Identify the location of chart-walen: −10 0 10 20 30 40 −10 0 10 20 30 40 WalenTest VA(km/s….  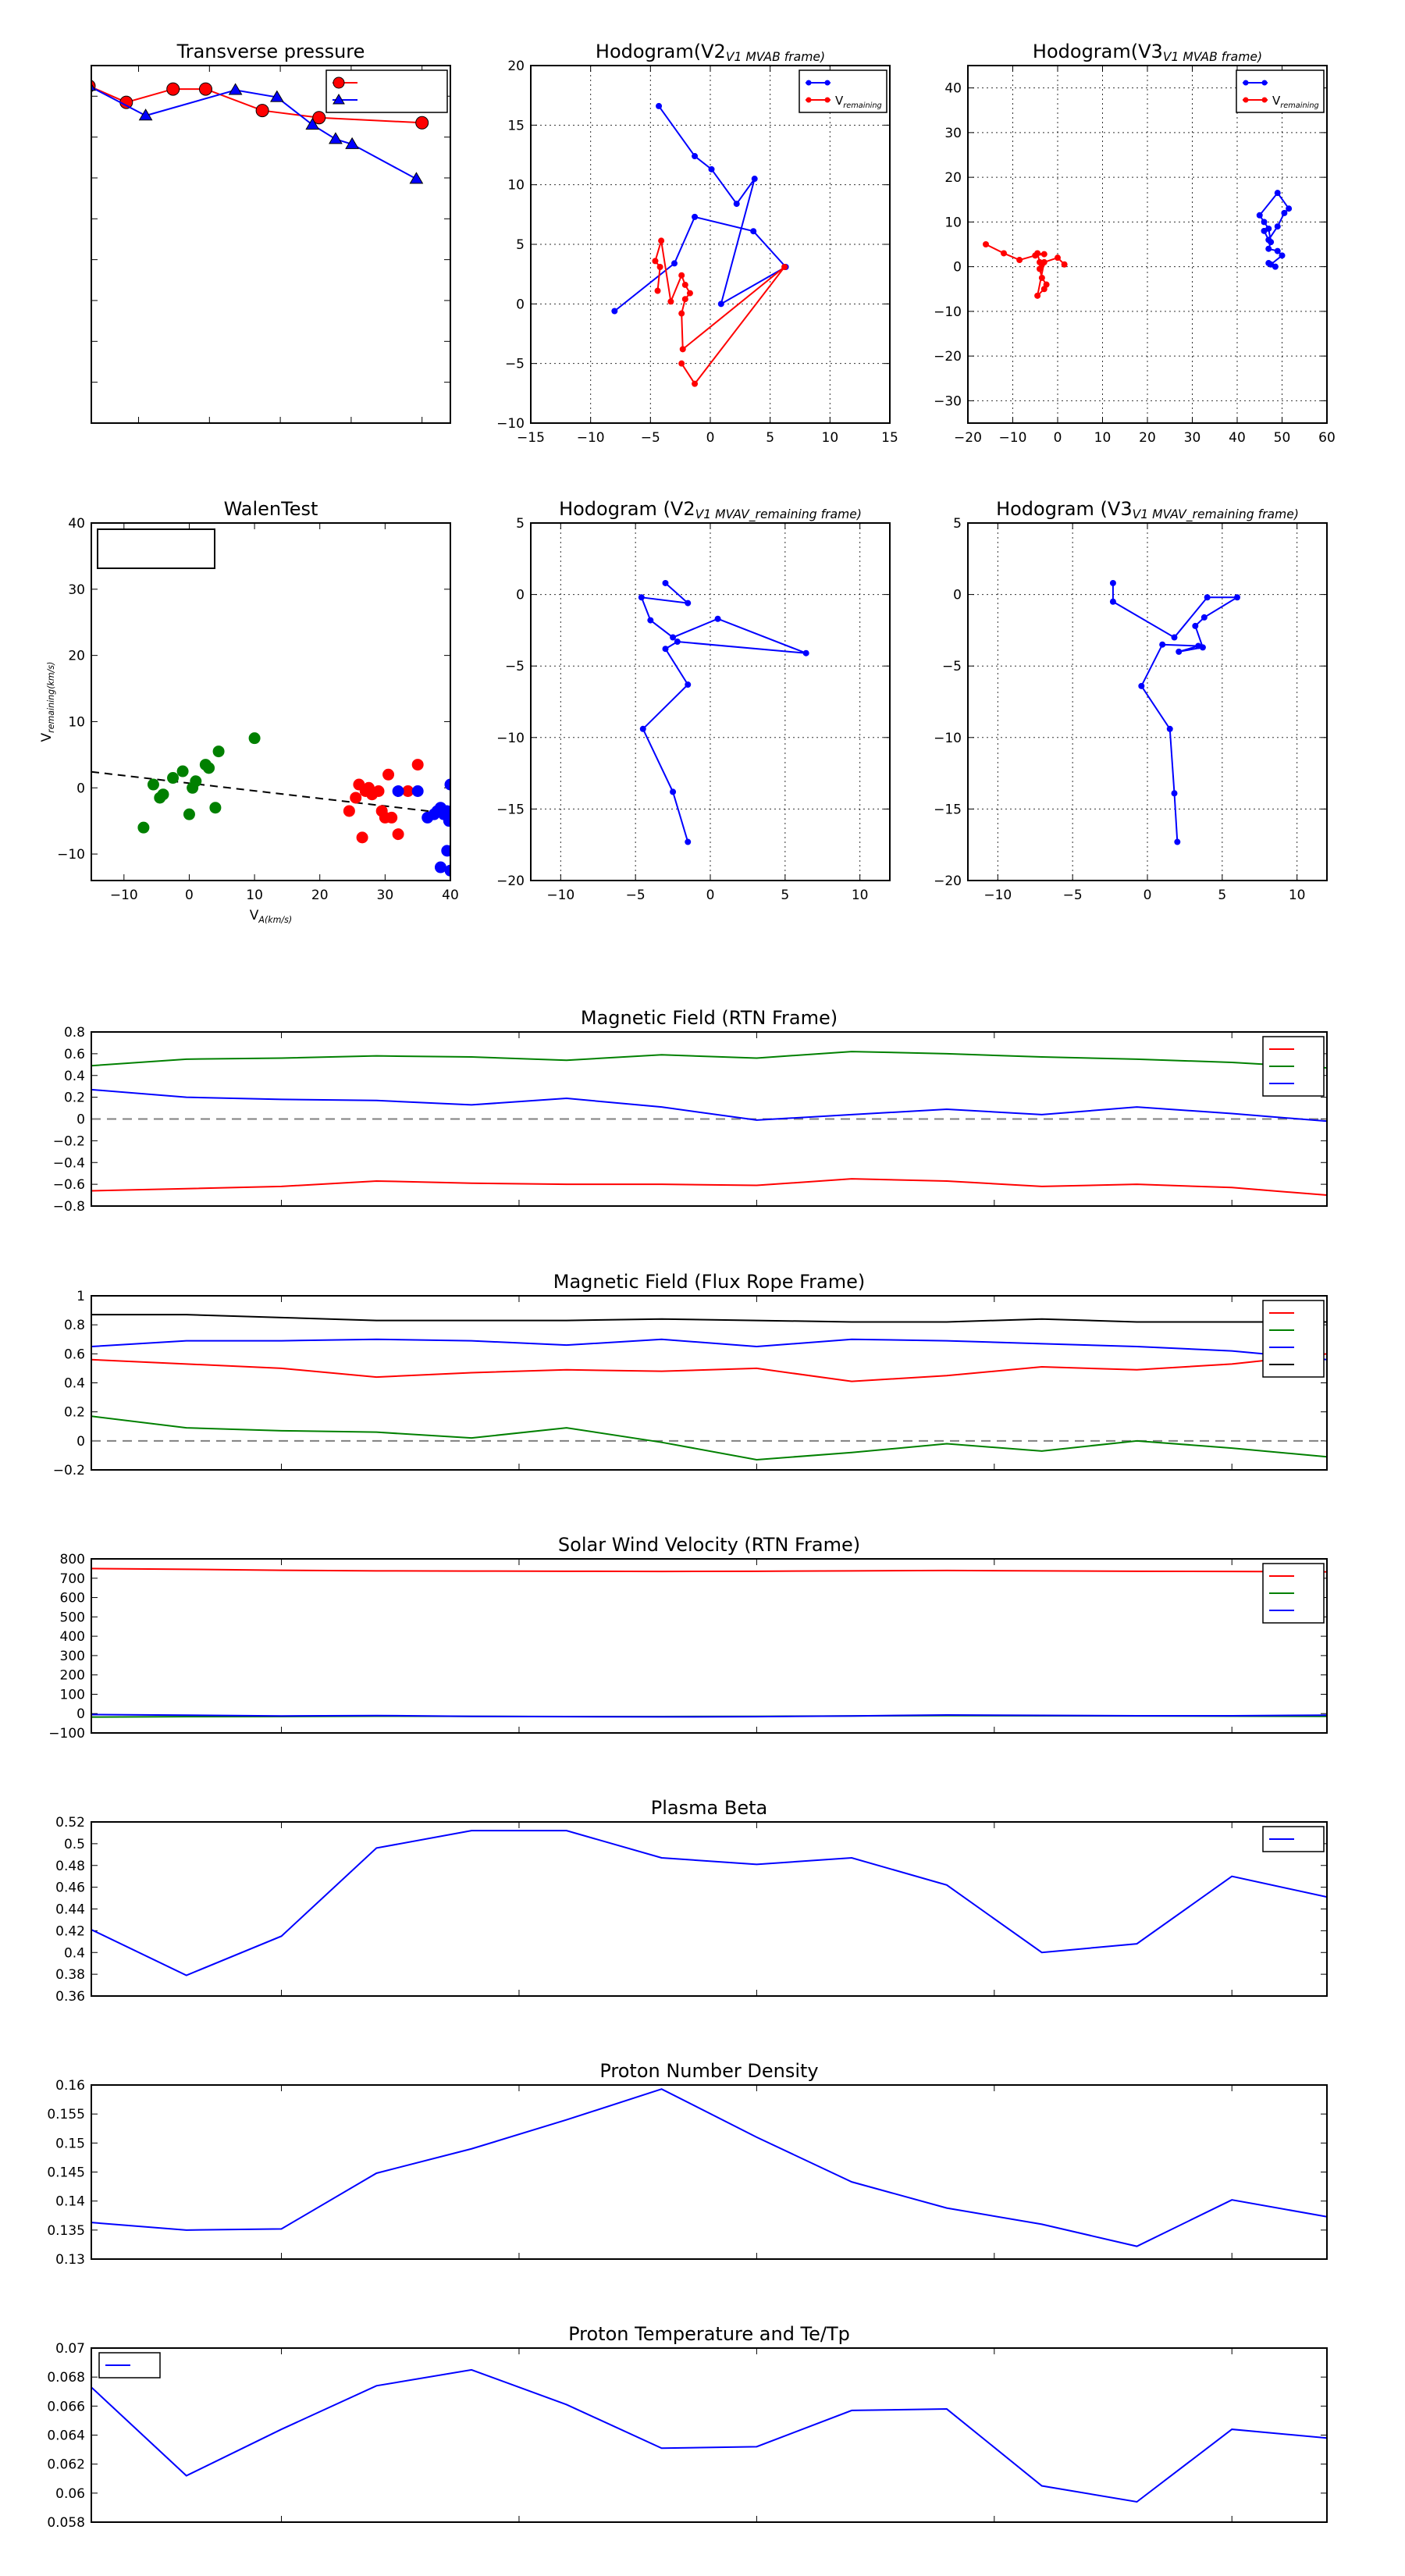
(249, 711).